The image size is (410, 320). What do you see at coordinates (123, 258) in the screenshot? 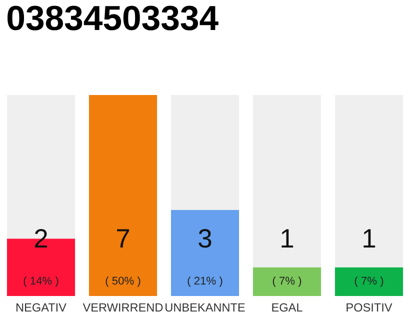
I see `data-label: 7 ( 50% )` at bounding box center [123, 258].